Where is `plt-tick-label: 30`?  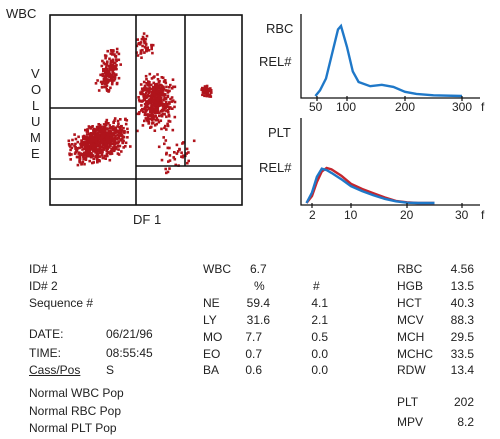 plt-tick-label: 30 is located at coordinates (462, 215).